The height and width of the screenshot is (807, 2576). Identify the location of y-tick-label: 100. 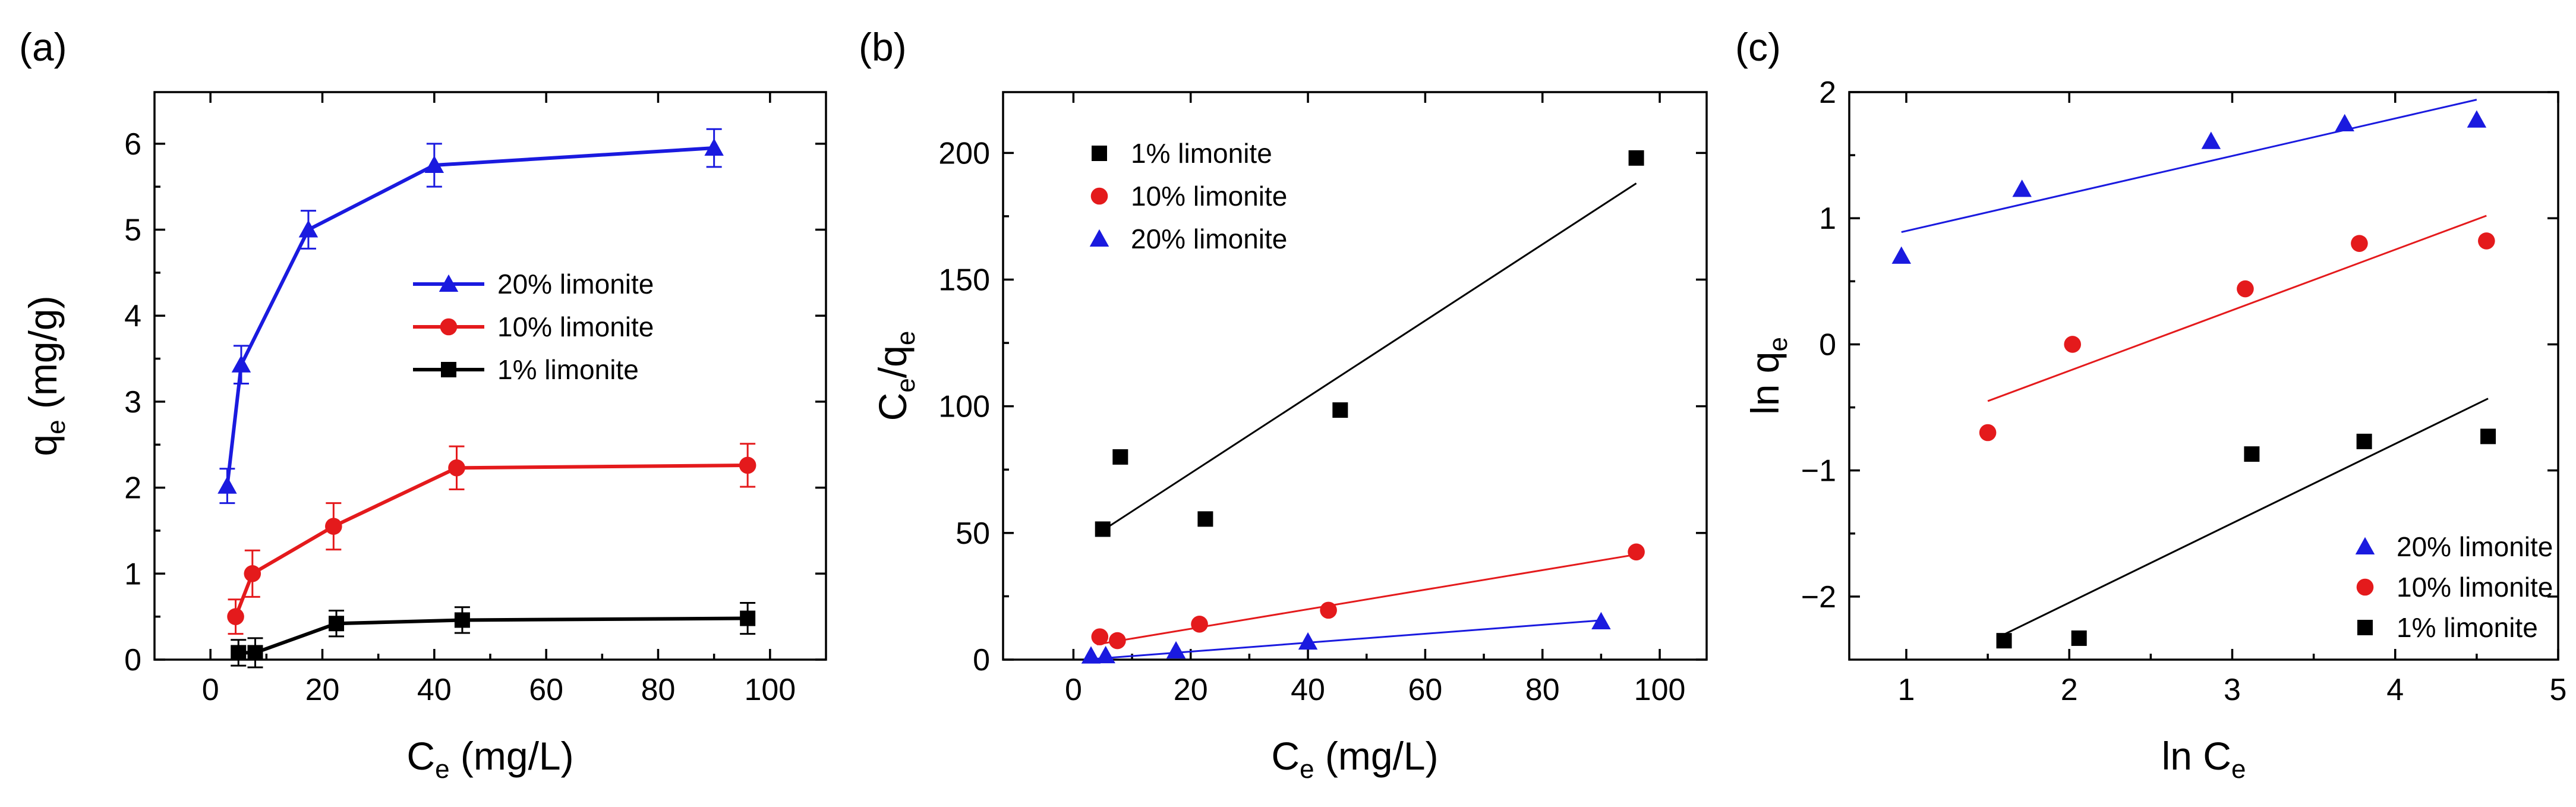
(964, 407).